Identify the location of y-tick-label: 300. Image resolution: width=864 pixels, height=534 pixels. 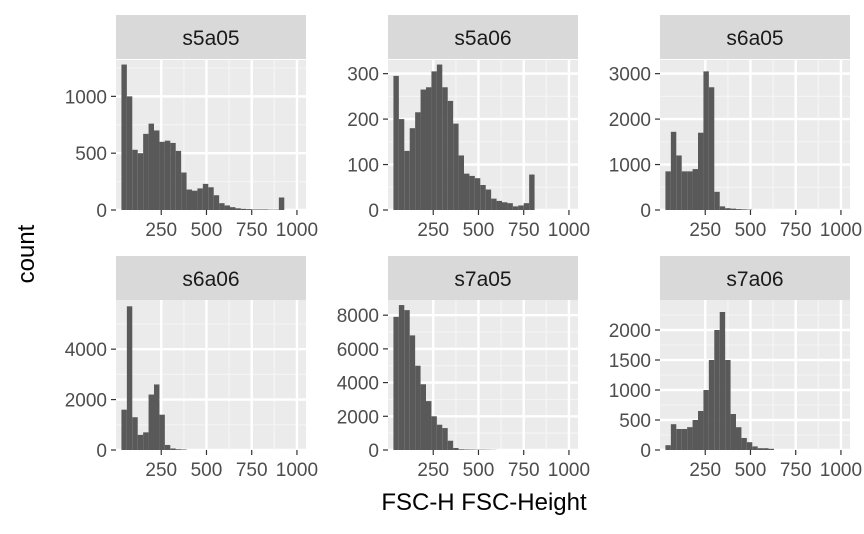
(363, 75).